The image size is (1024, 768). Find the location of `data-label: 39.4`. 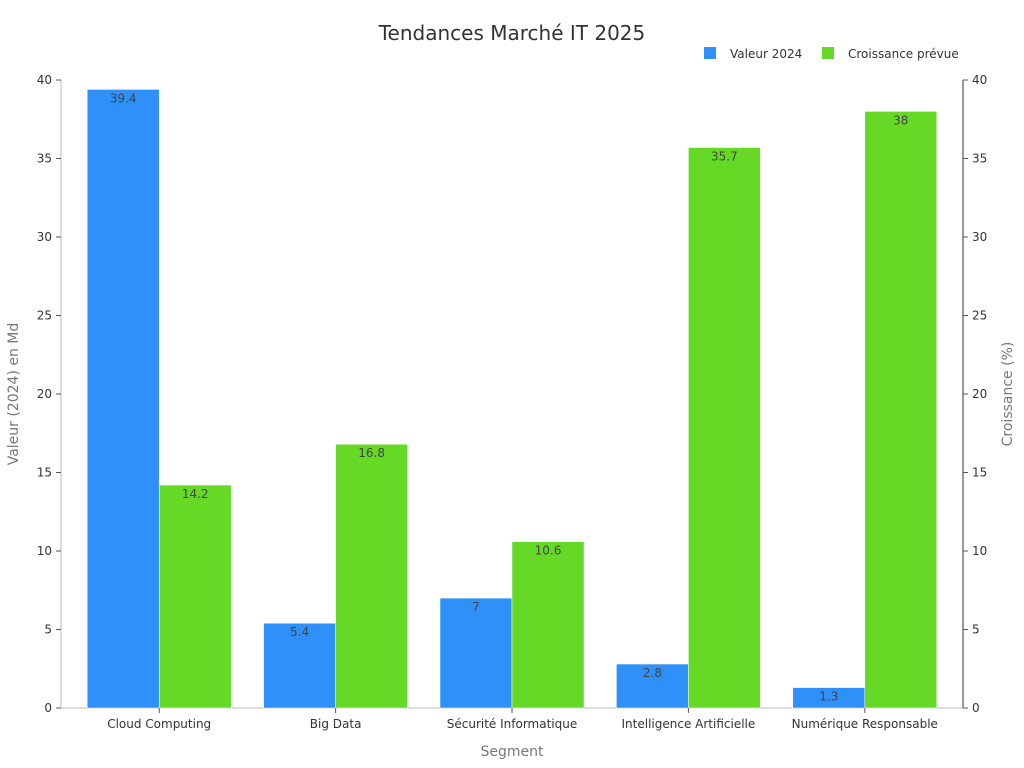

data-label: 39.4 is located at coordinates (123, 98).